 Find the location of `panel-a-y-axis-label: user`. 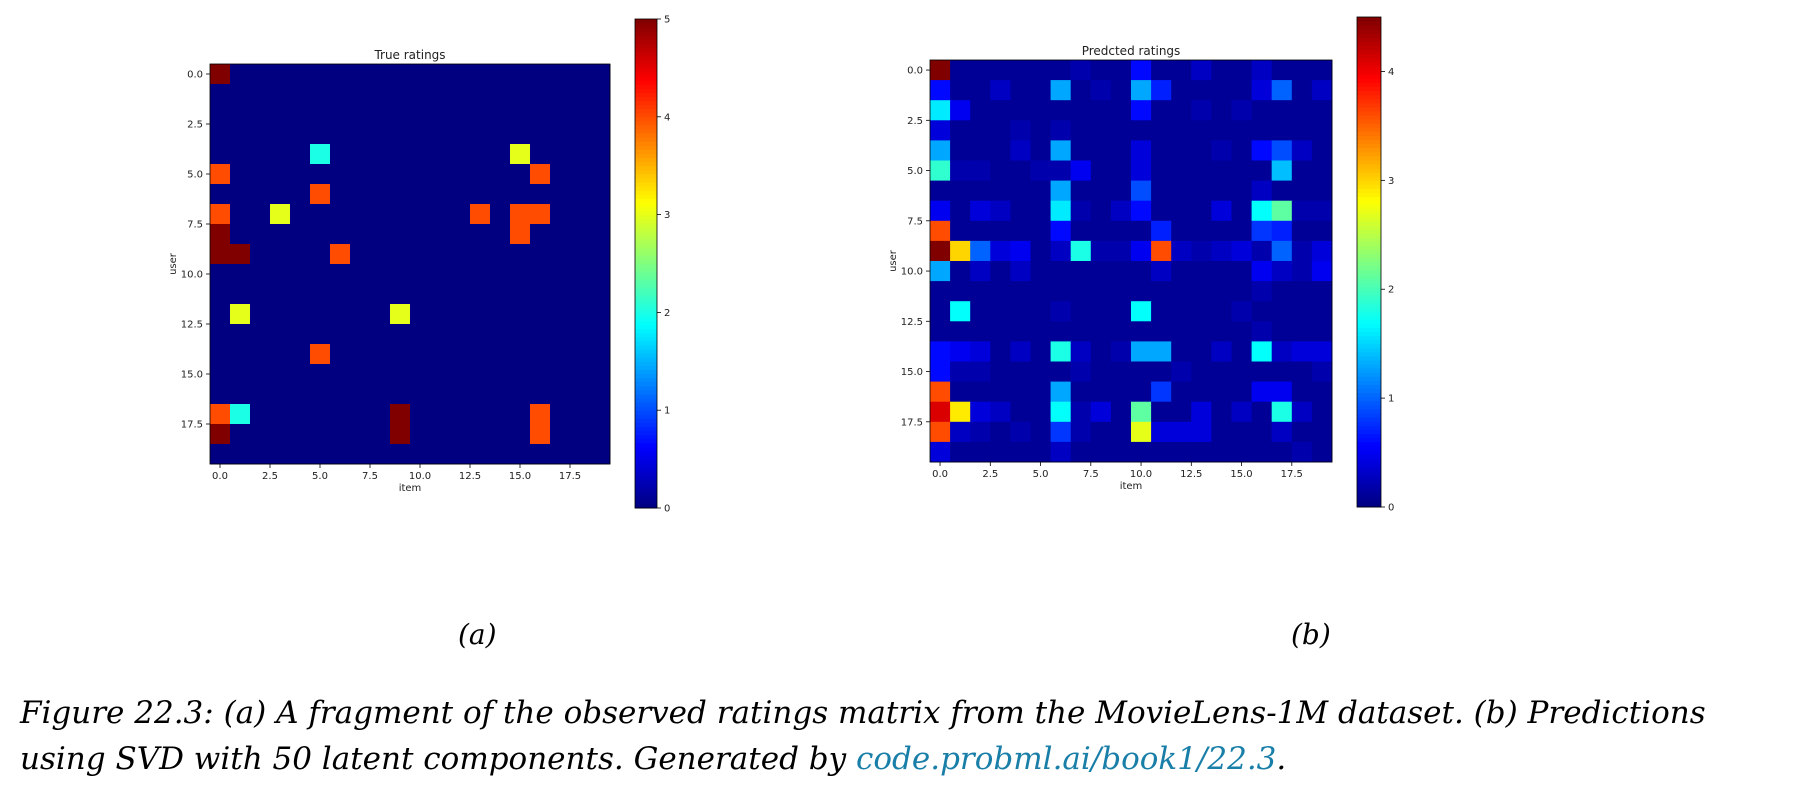

panel-a-y-axis-label: user is located at coordinates (173, 263).